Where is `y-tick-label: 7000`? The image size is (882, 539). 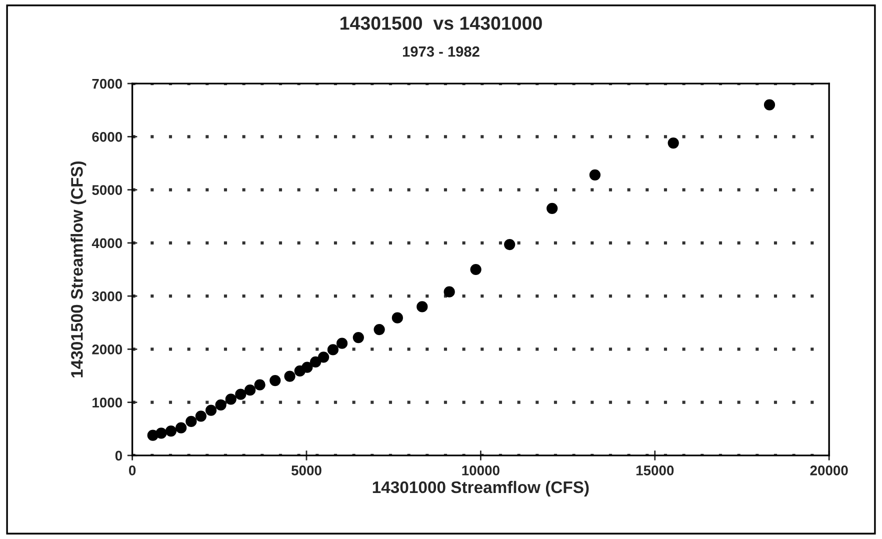 y-tick-label: 7000 is located at coordinates (107, 83).